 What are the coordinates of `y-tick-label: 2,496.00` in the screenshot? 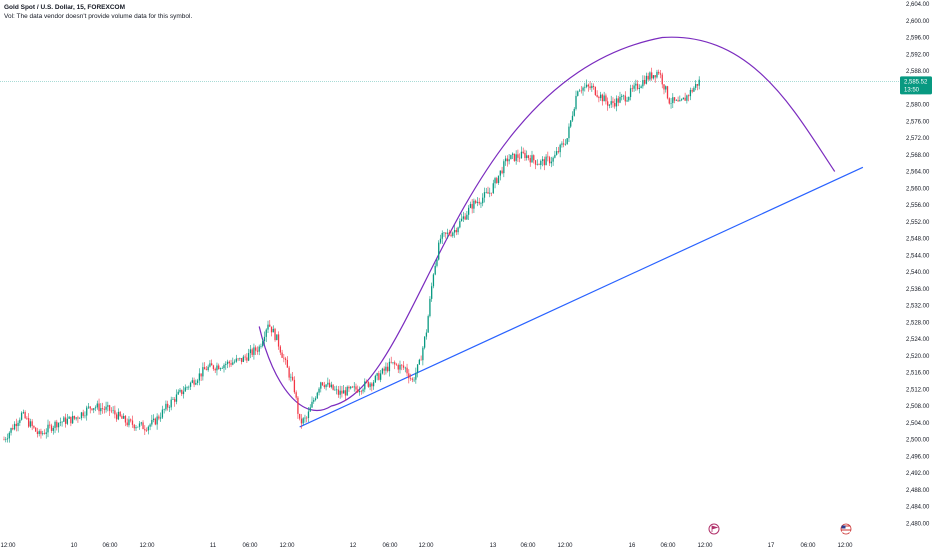 It's located at (918, 457).